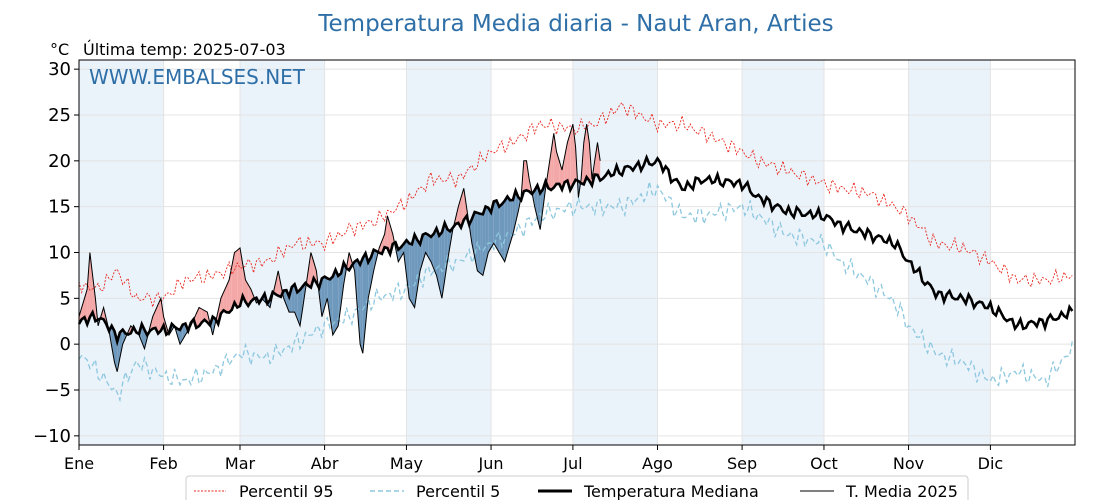  Describe the element at coordinates (286, 491) in the screenshot. I see `legend-p95-label: Percentil 95` at that location.